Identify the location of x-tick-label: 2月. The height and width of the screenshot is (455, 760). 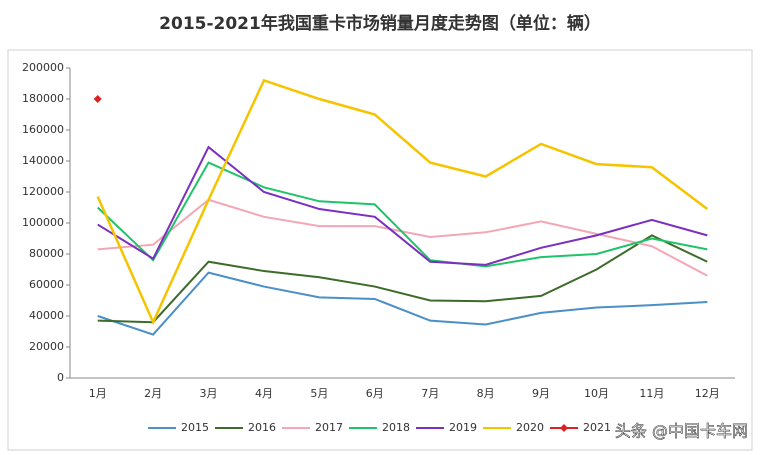
(153, 393).